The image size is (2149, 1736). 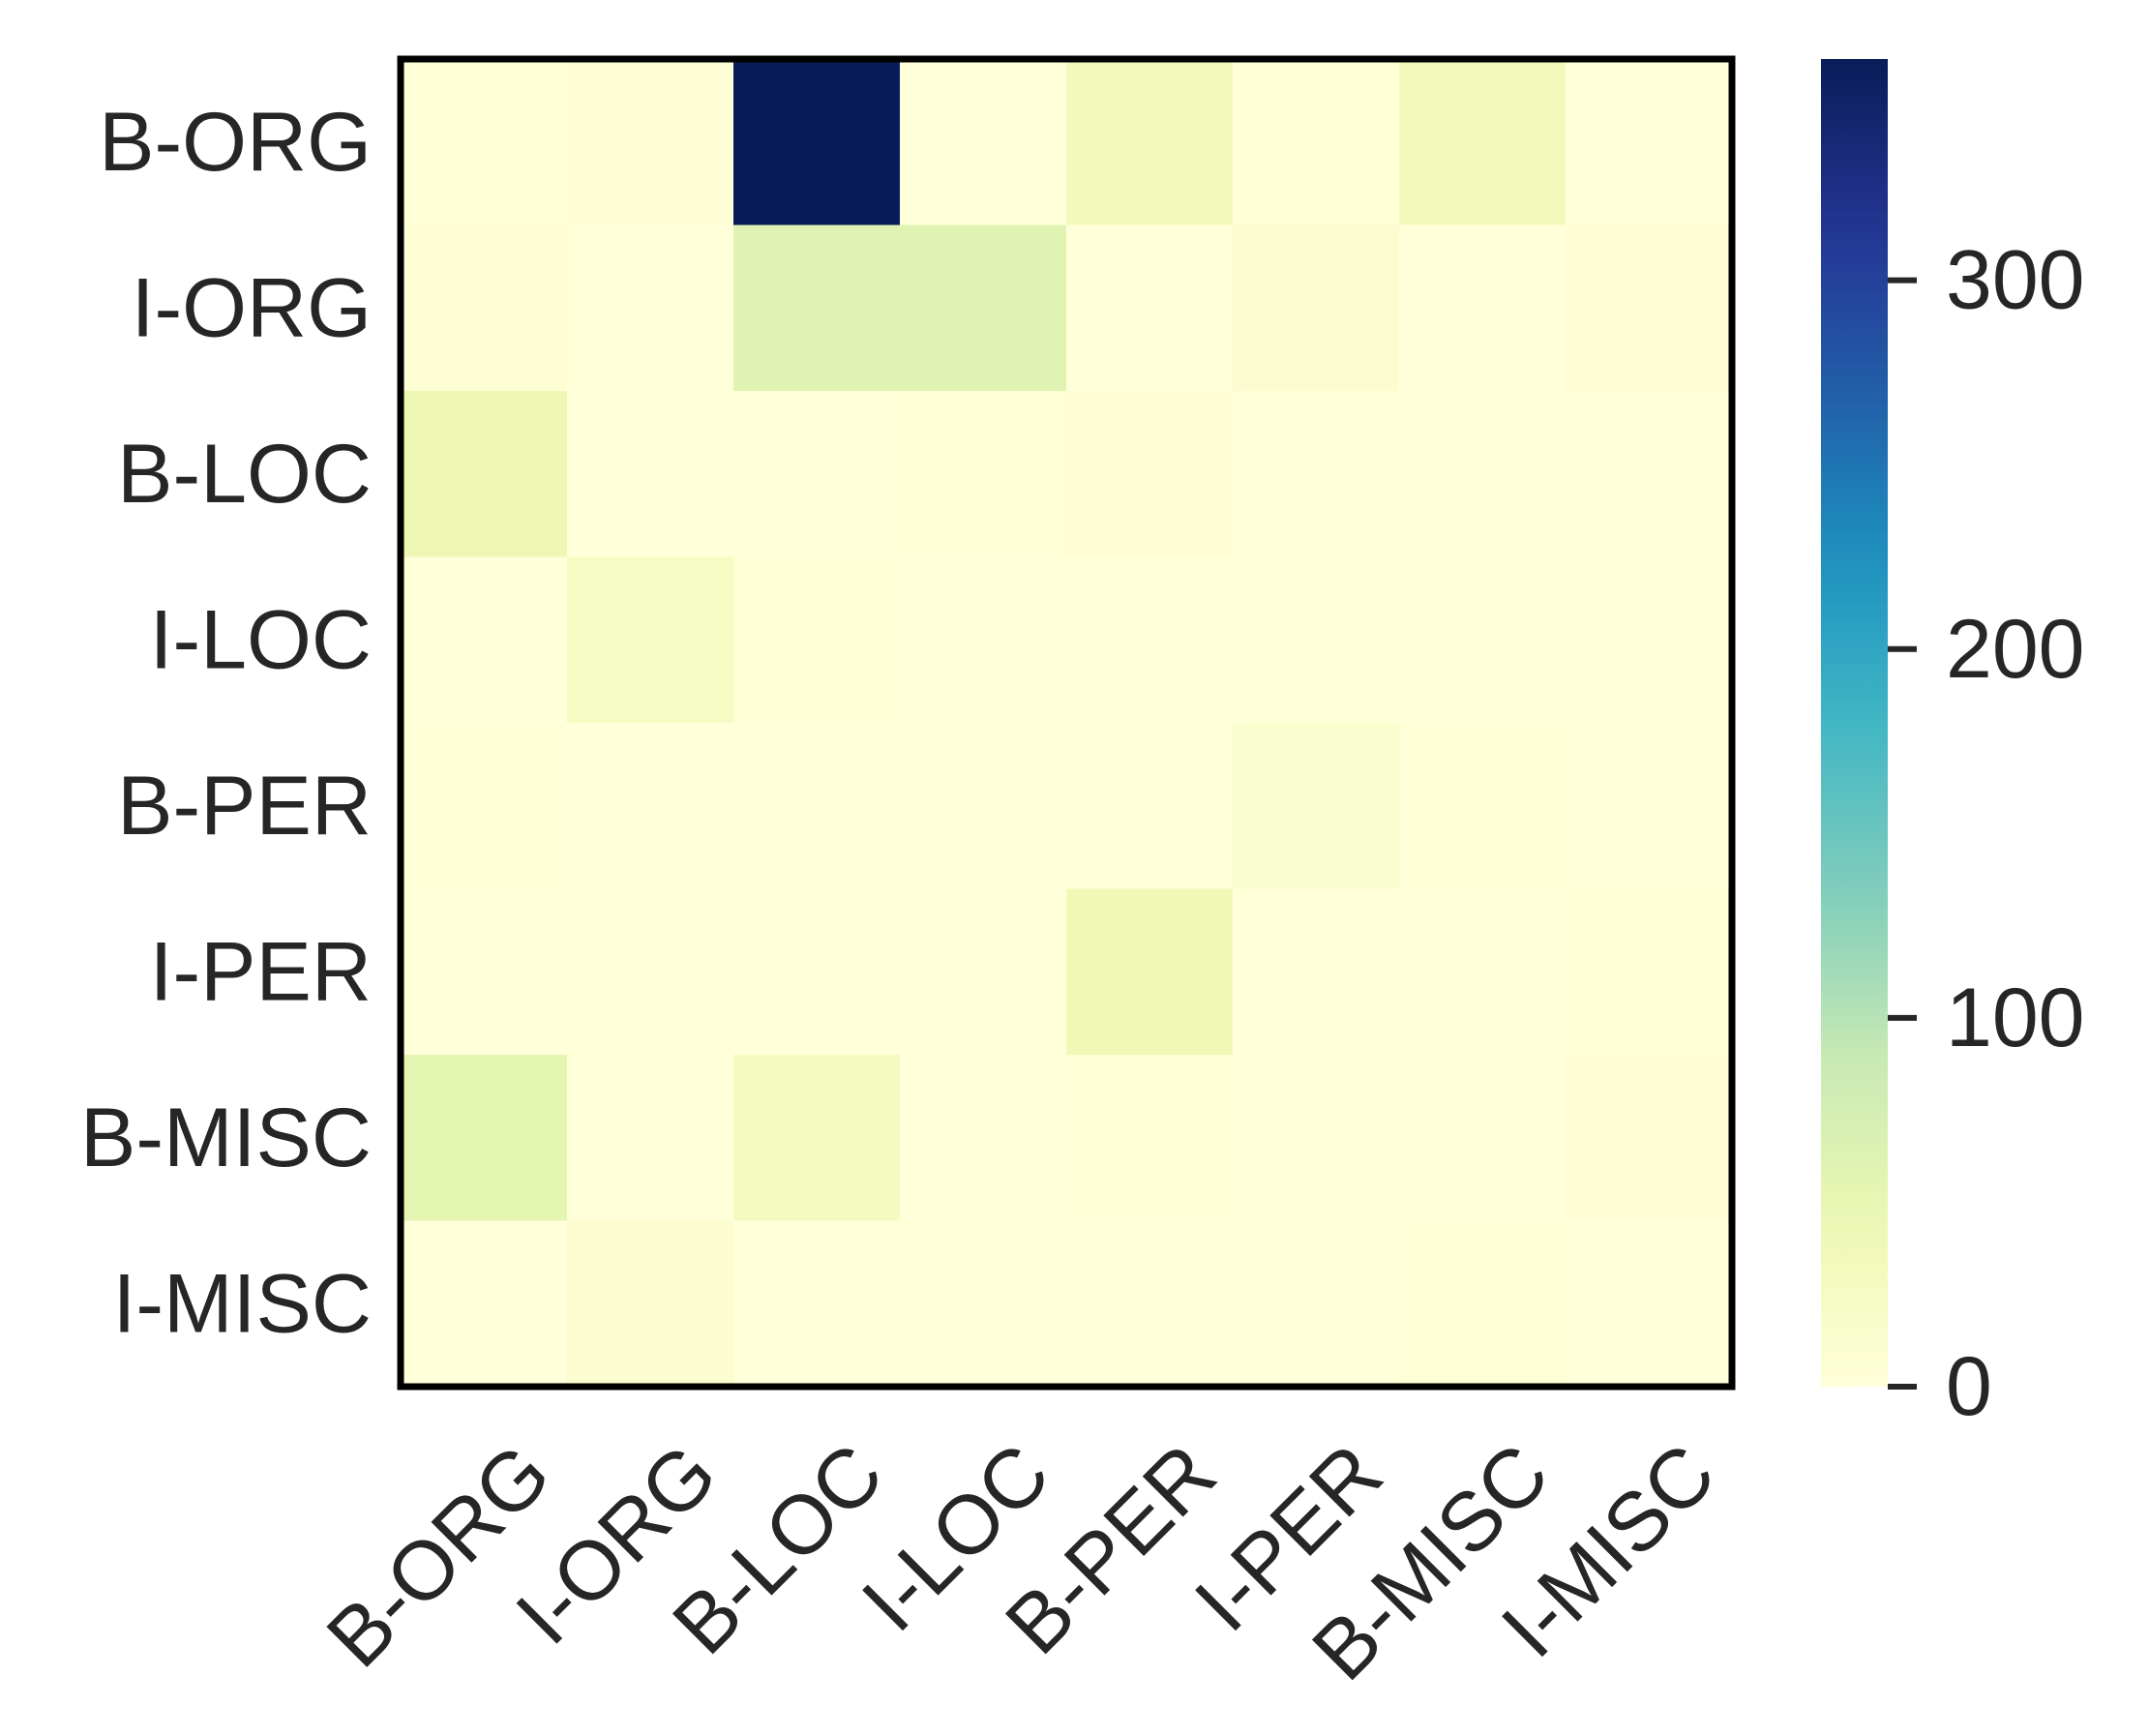 I want to click on column-label: B-ORG, so click(x=439, y=1555).